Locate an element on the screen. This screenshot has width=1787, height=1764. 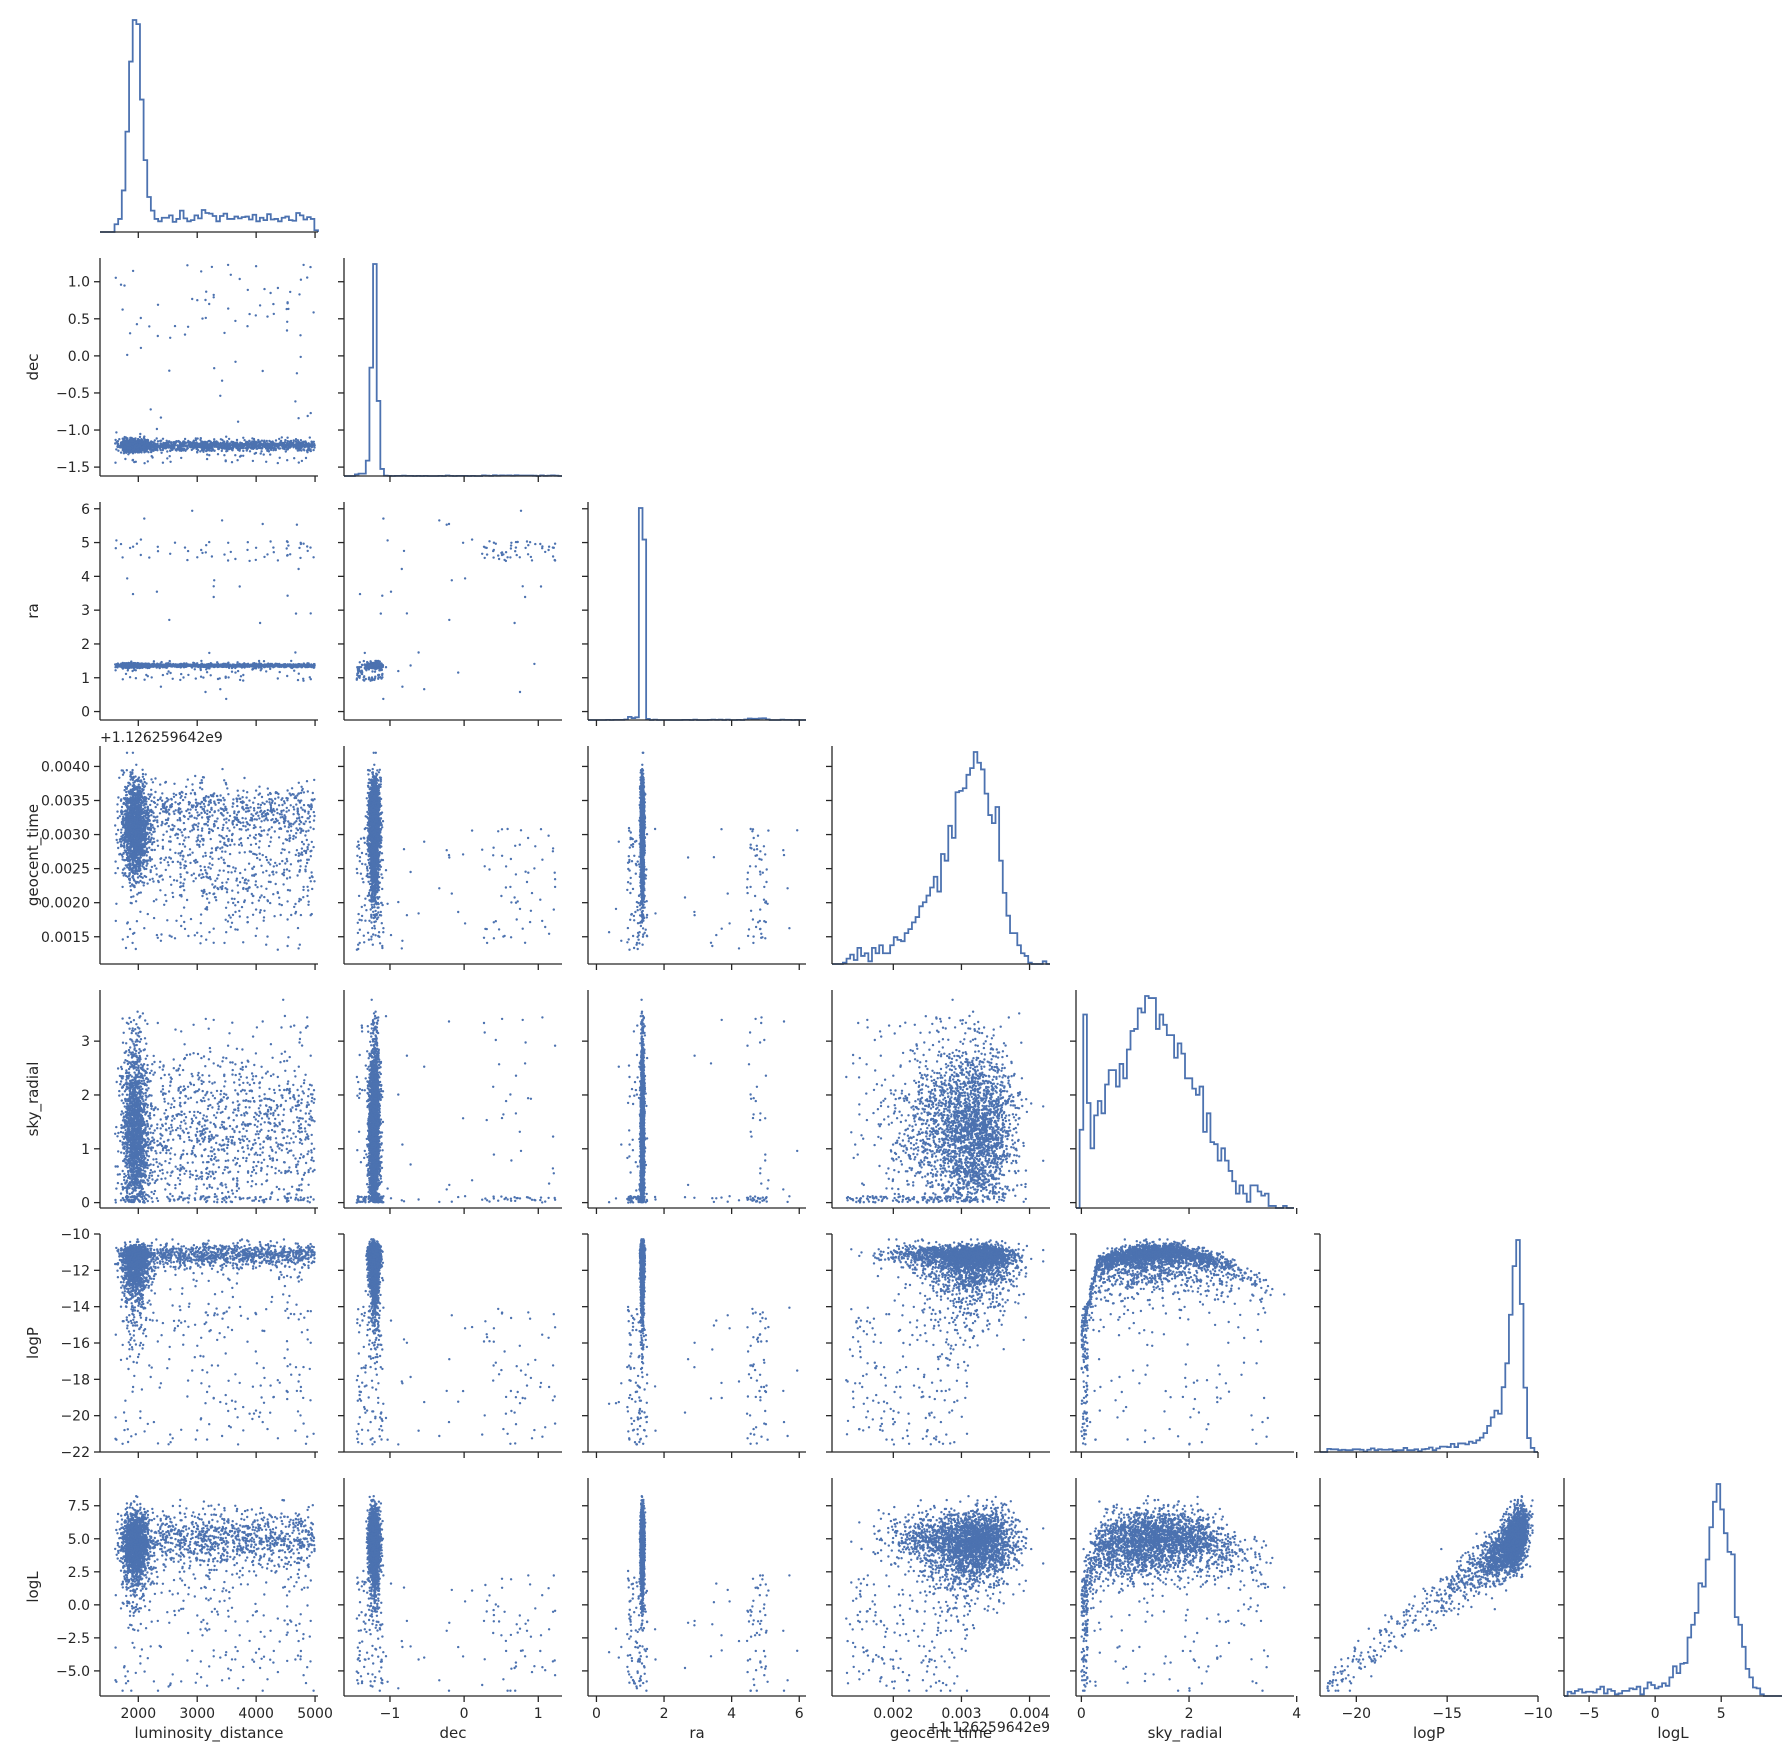
panel-dec-vs-luminosity_distance is located at coordinates (215, 364).